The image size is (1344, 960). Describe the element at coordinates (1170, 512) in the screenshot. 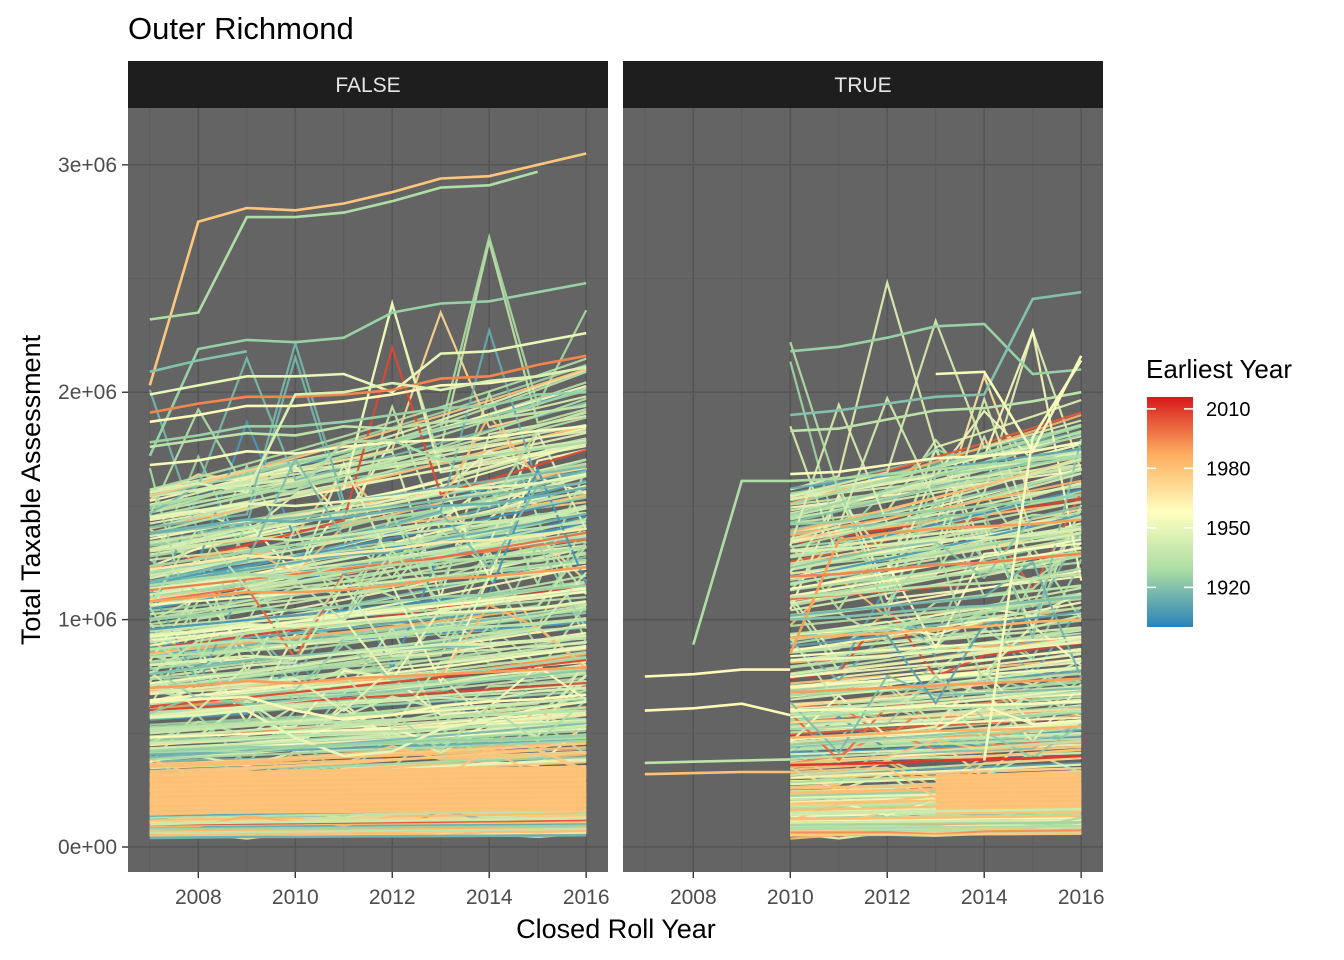

I see `legend-colorbar` at that location.